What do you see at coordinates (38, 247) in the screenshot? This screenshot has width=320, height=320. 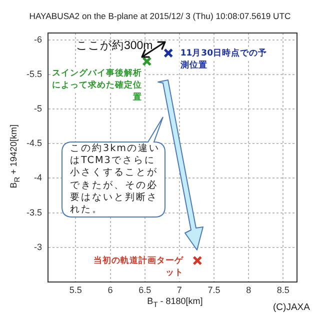 I see `y-tick-label: -3` at bounding box center [38, 247].